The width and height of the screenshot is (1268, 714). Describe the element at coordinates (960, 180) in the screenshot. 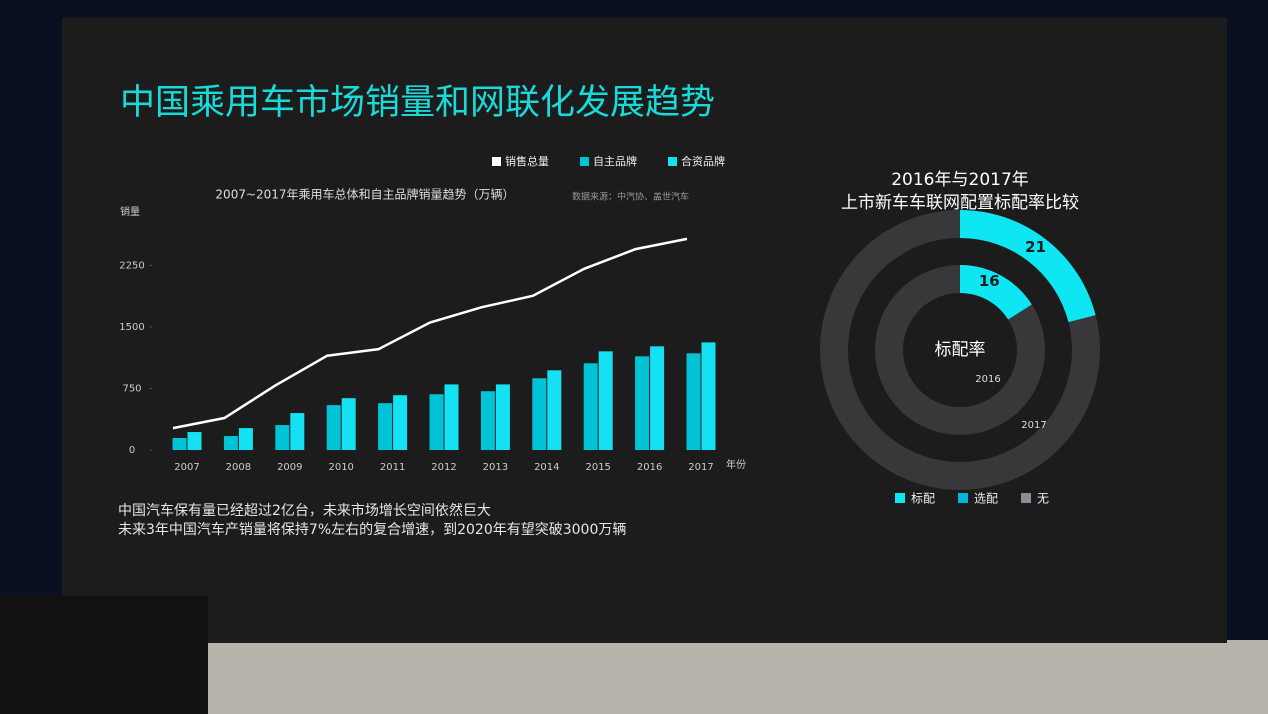

I see `chart-title: 2016年与2017年` at that location.